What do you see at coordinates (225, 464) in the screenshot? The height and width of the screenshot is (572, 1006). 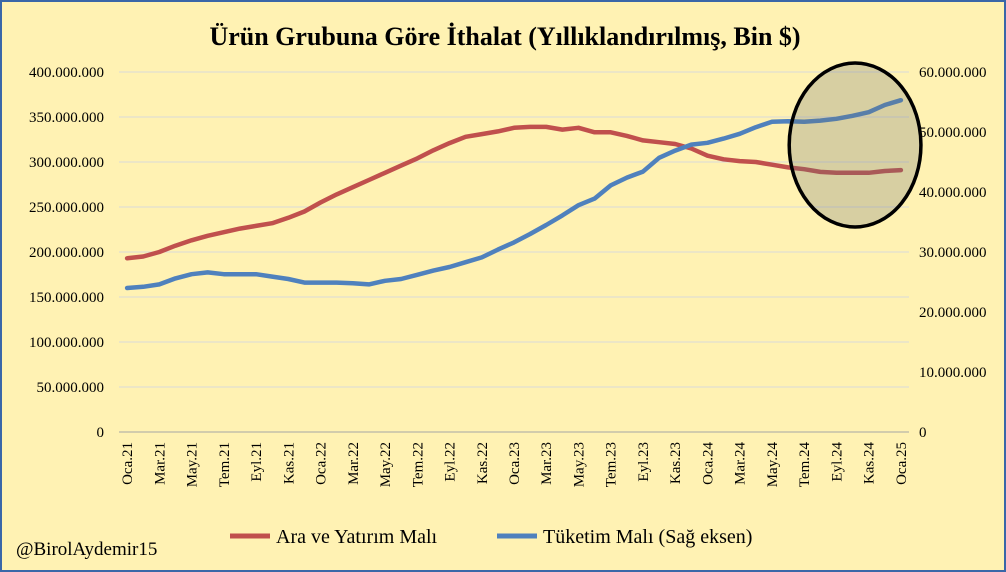 I see `x-tick-label: Tem.21` at bounding box center [225, 464].